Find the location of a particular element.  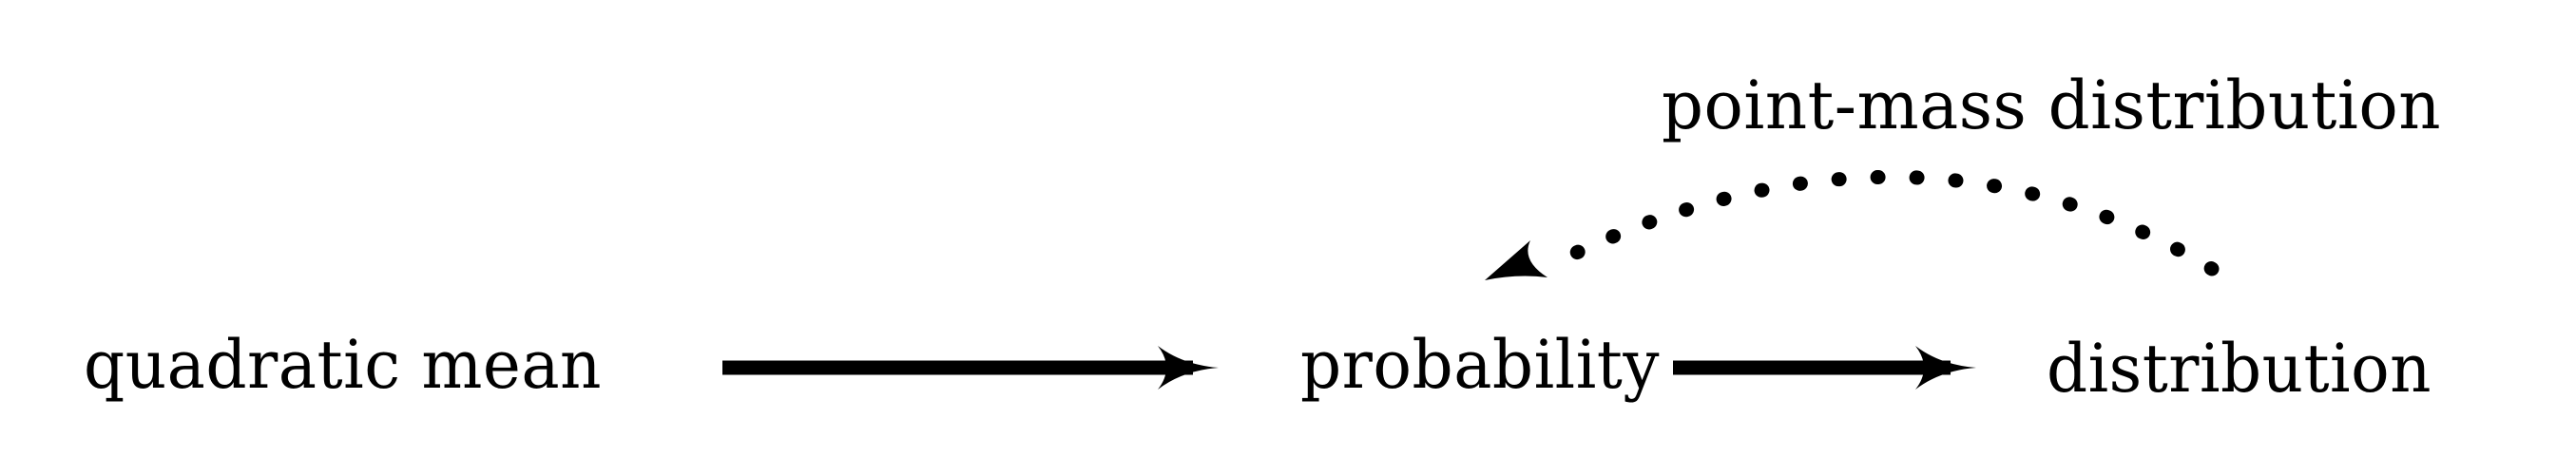

arrow-distribution-to-probability-dotted is located at coordinates (1852, 225).